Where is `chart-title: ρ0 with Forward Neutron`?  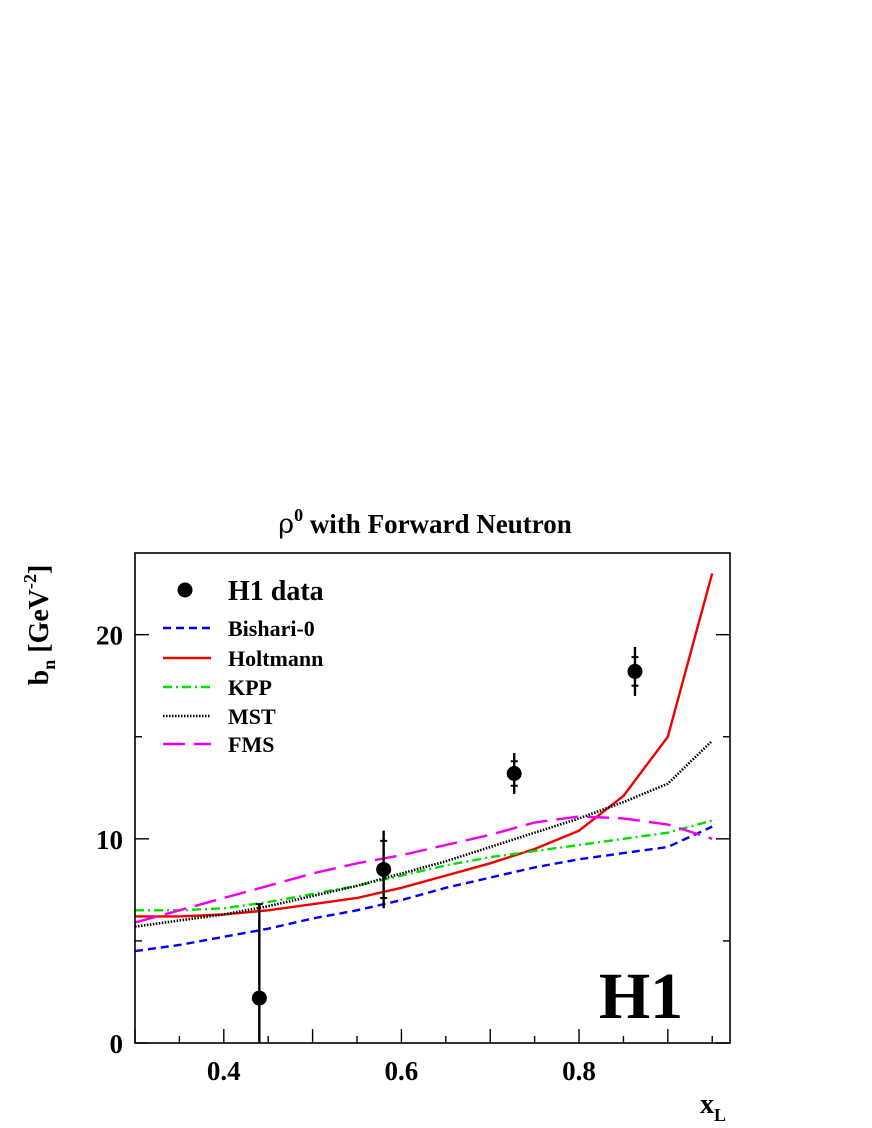
chart-title: ρ0 with Forward Neutron is located at coordinates (425, 522).